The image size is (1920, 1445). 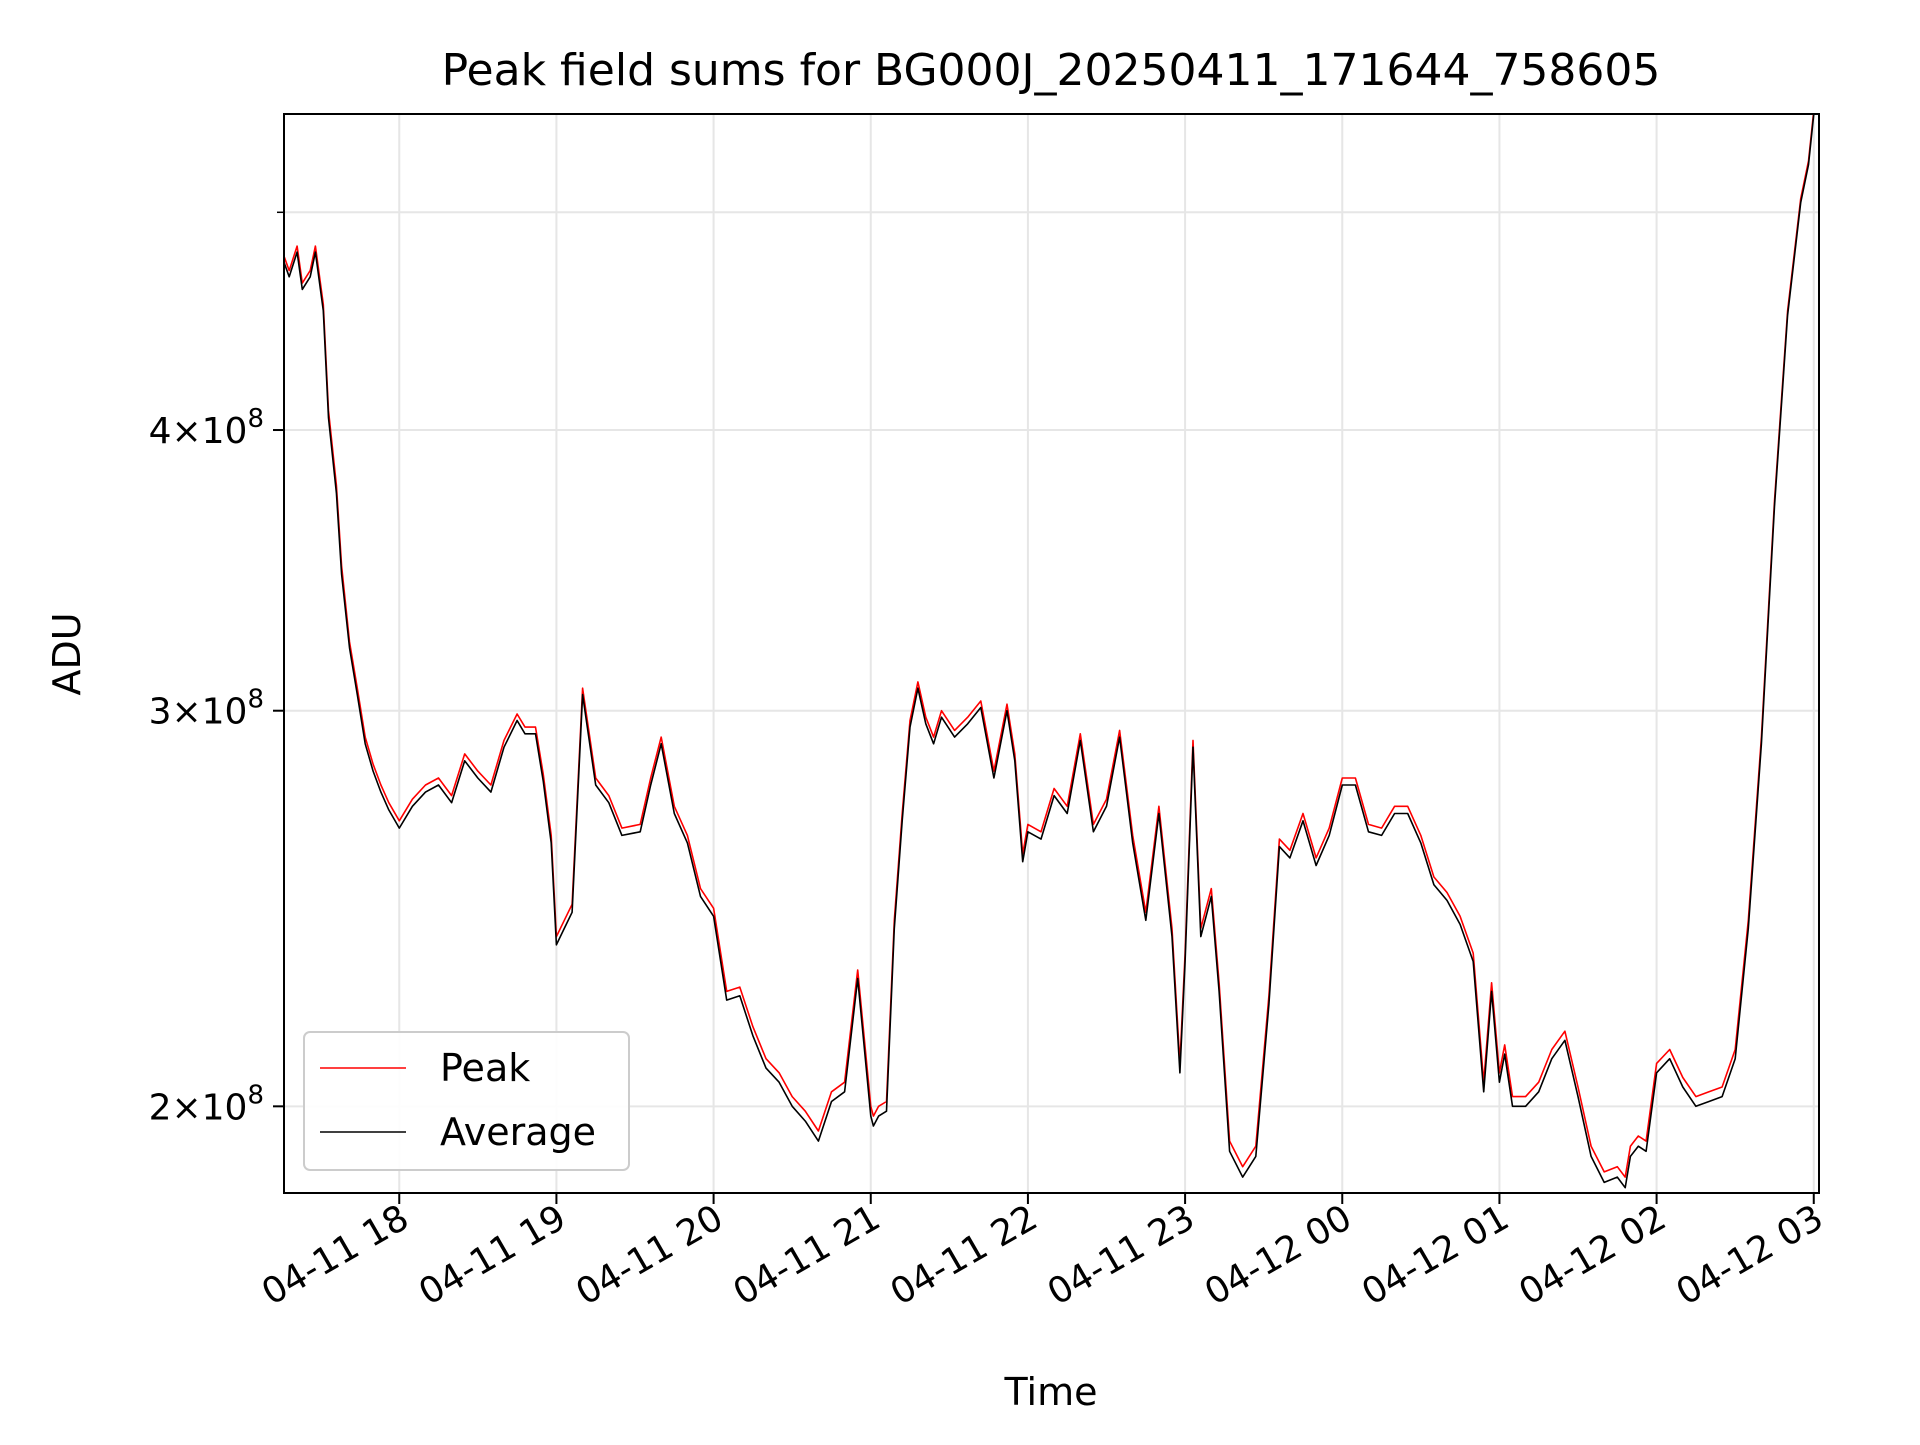 I want to click on y-tick-label: 3×108, so click(x=206, y=709).